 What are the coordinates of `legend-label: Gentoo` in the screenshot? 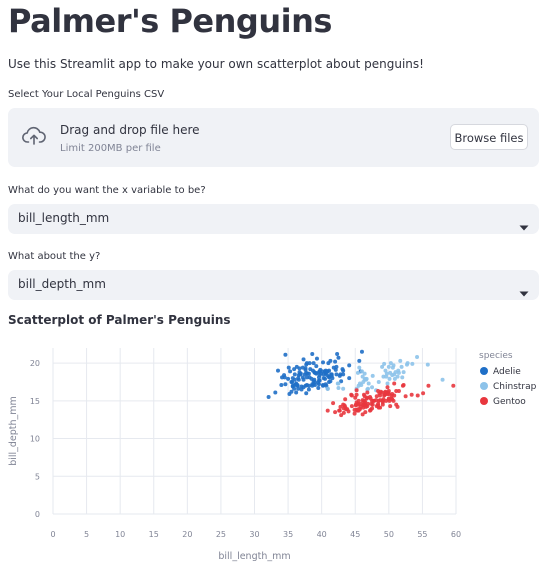 It's located at (509, 402).